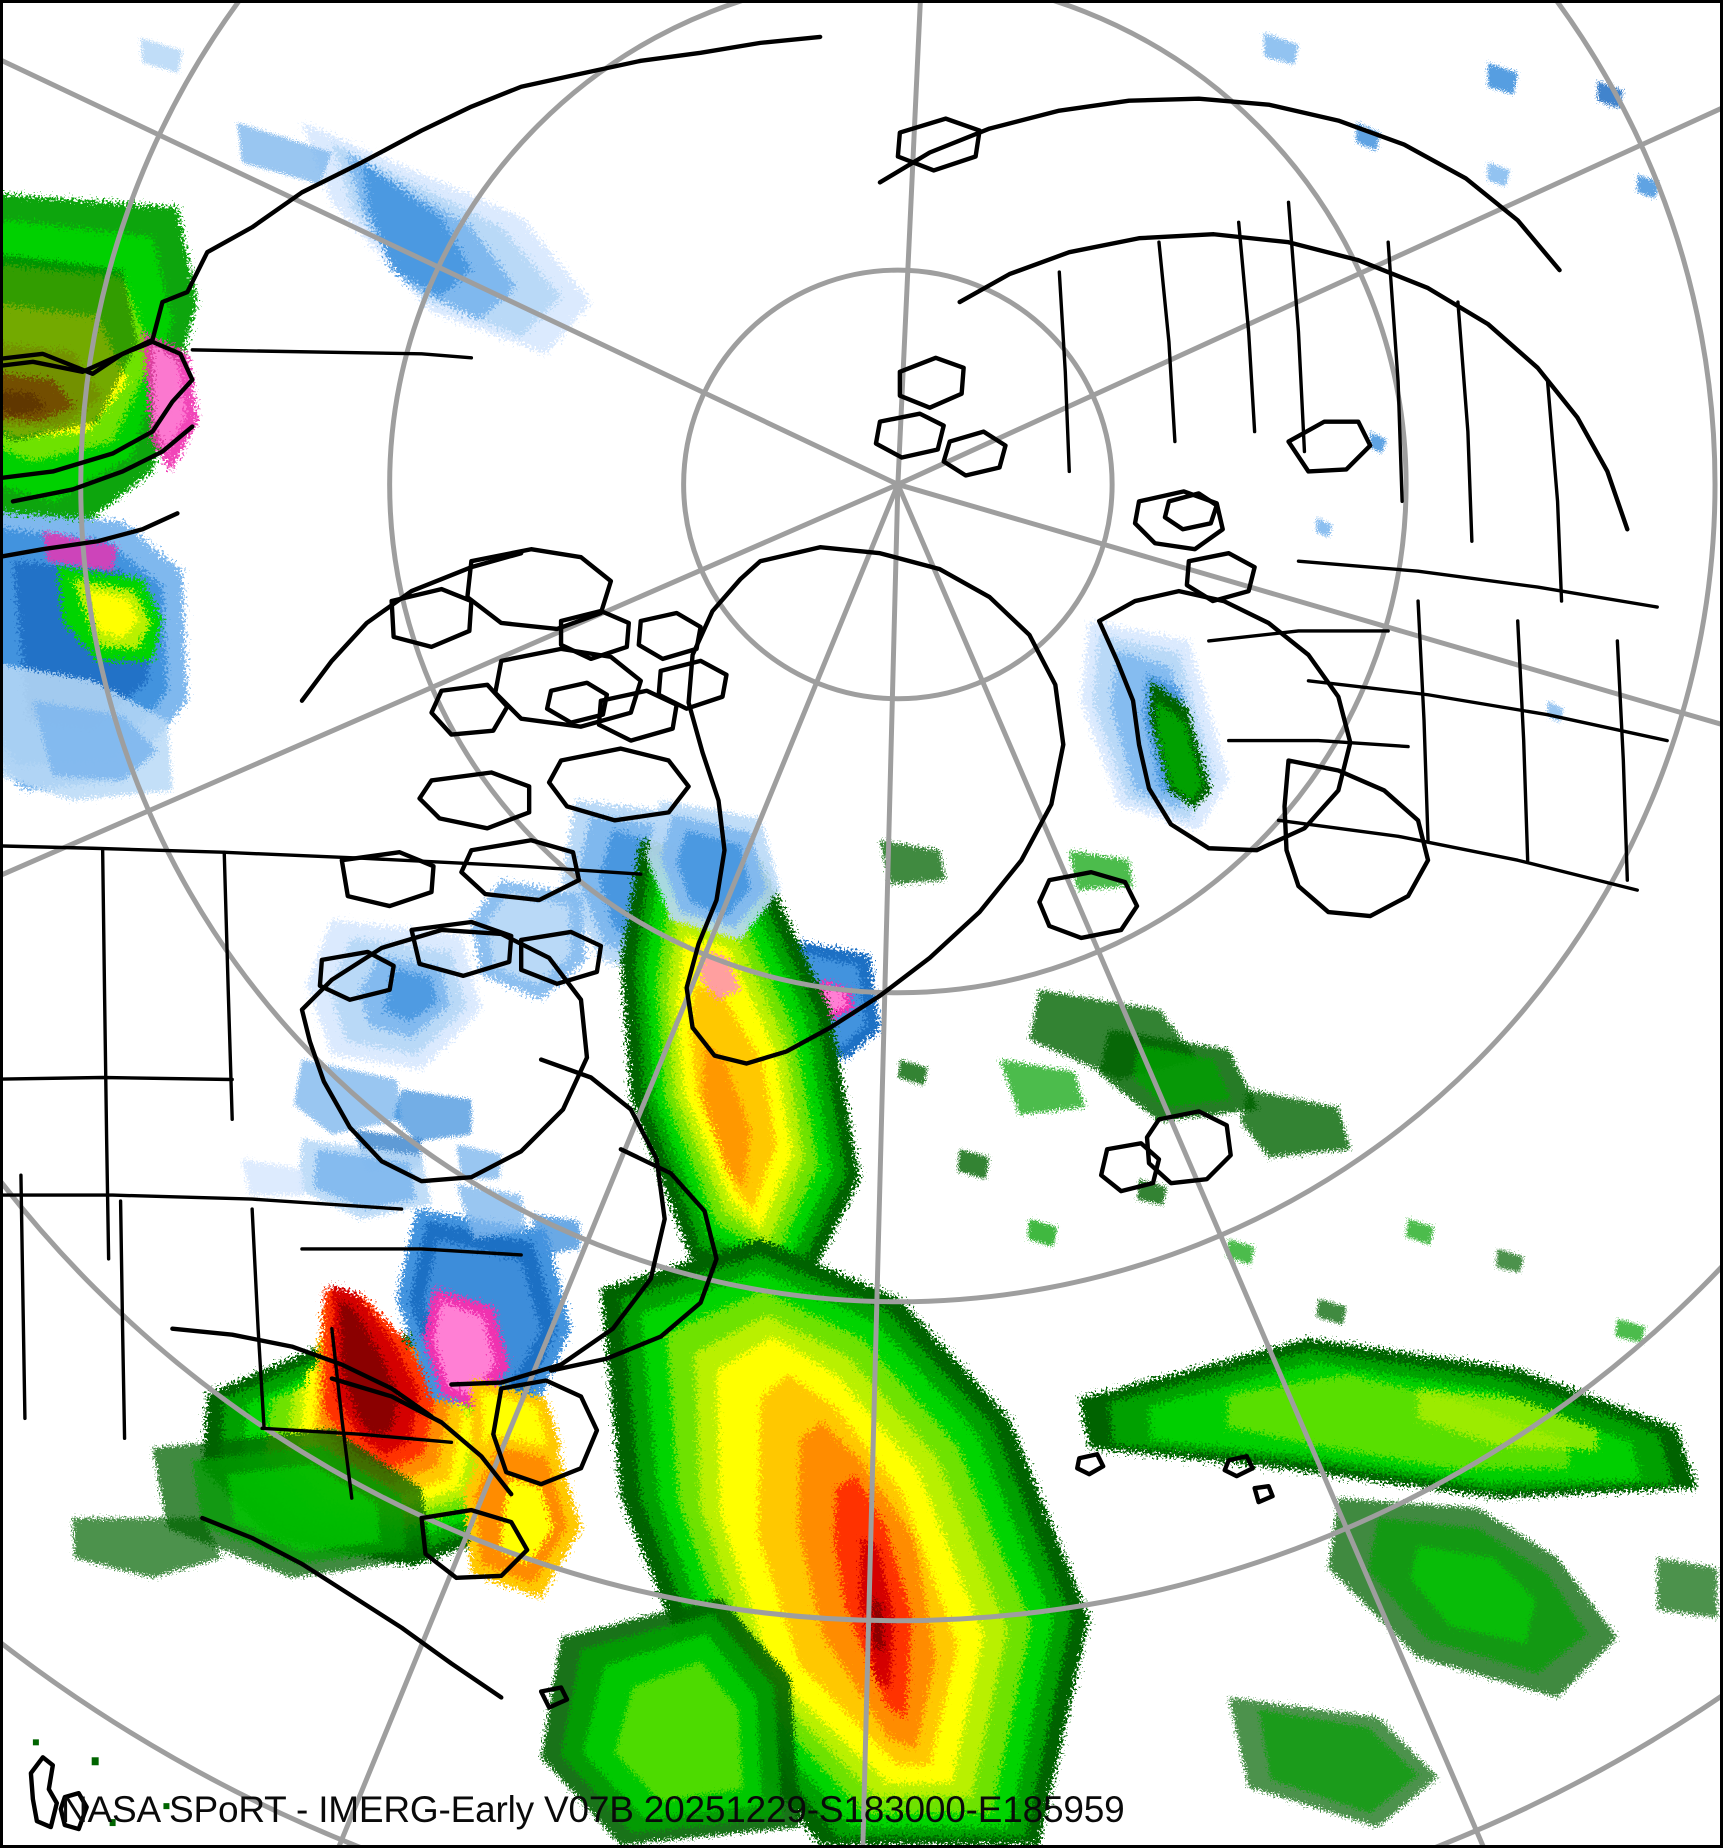  Describe the element at coordinates (474, 1544) in the screenshot. I see `coast-nova-scotia` at that location.